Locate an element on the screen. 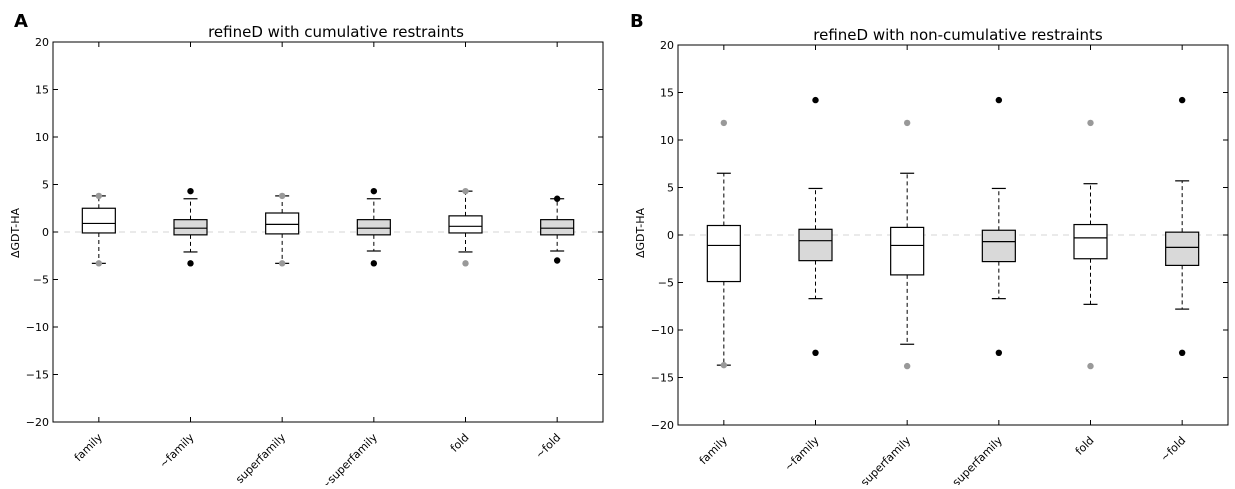  panel-letter: A is located at coordinates (21, 21).